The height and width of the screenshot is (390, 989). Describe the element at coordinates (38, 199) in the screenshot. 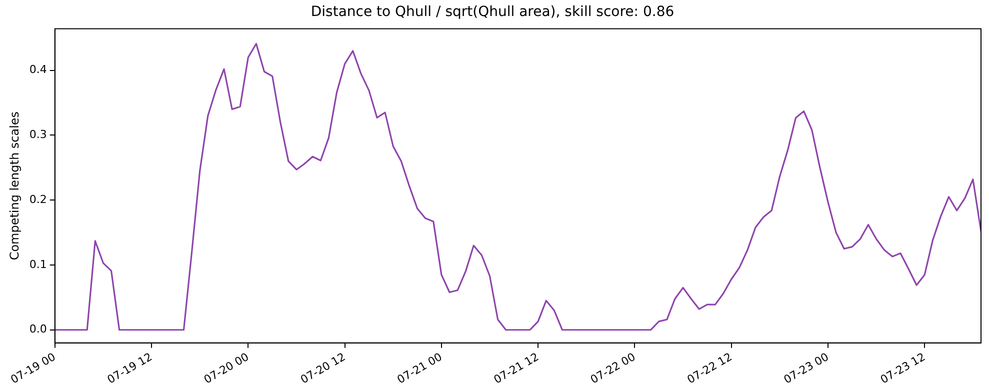

I see `y-tick-label: 0.2` at that location.